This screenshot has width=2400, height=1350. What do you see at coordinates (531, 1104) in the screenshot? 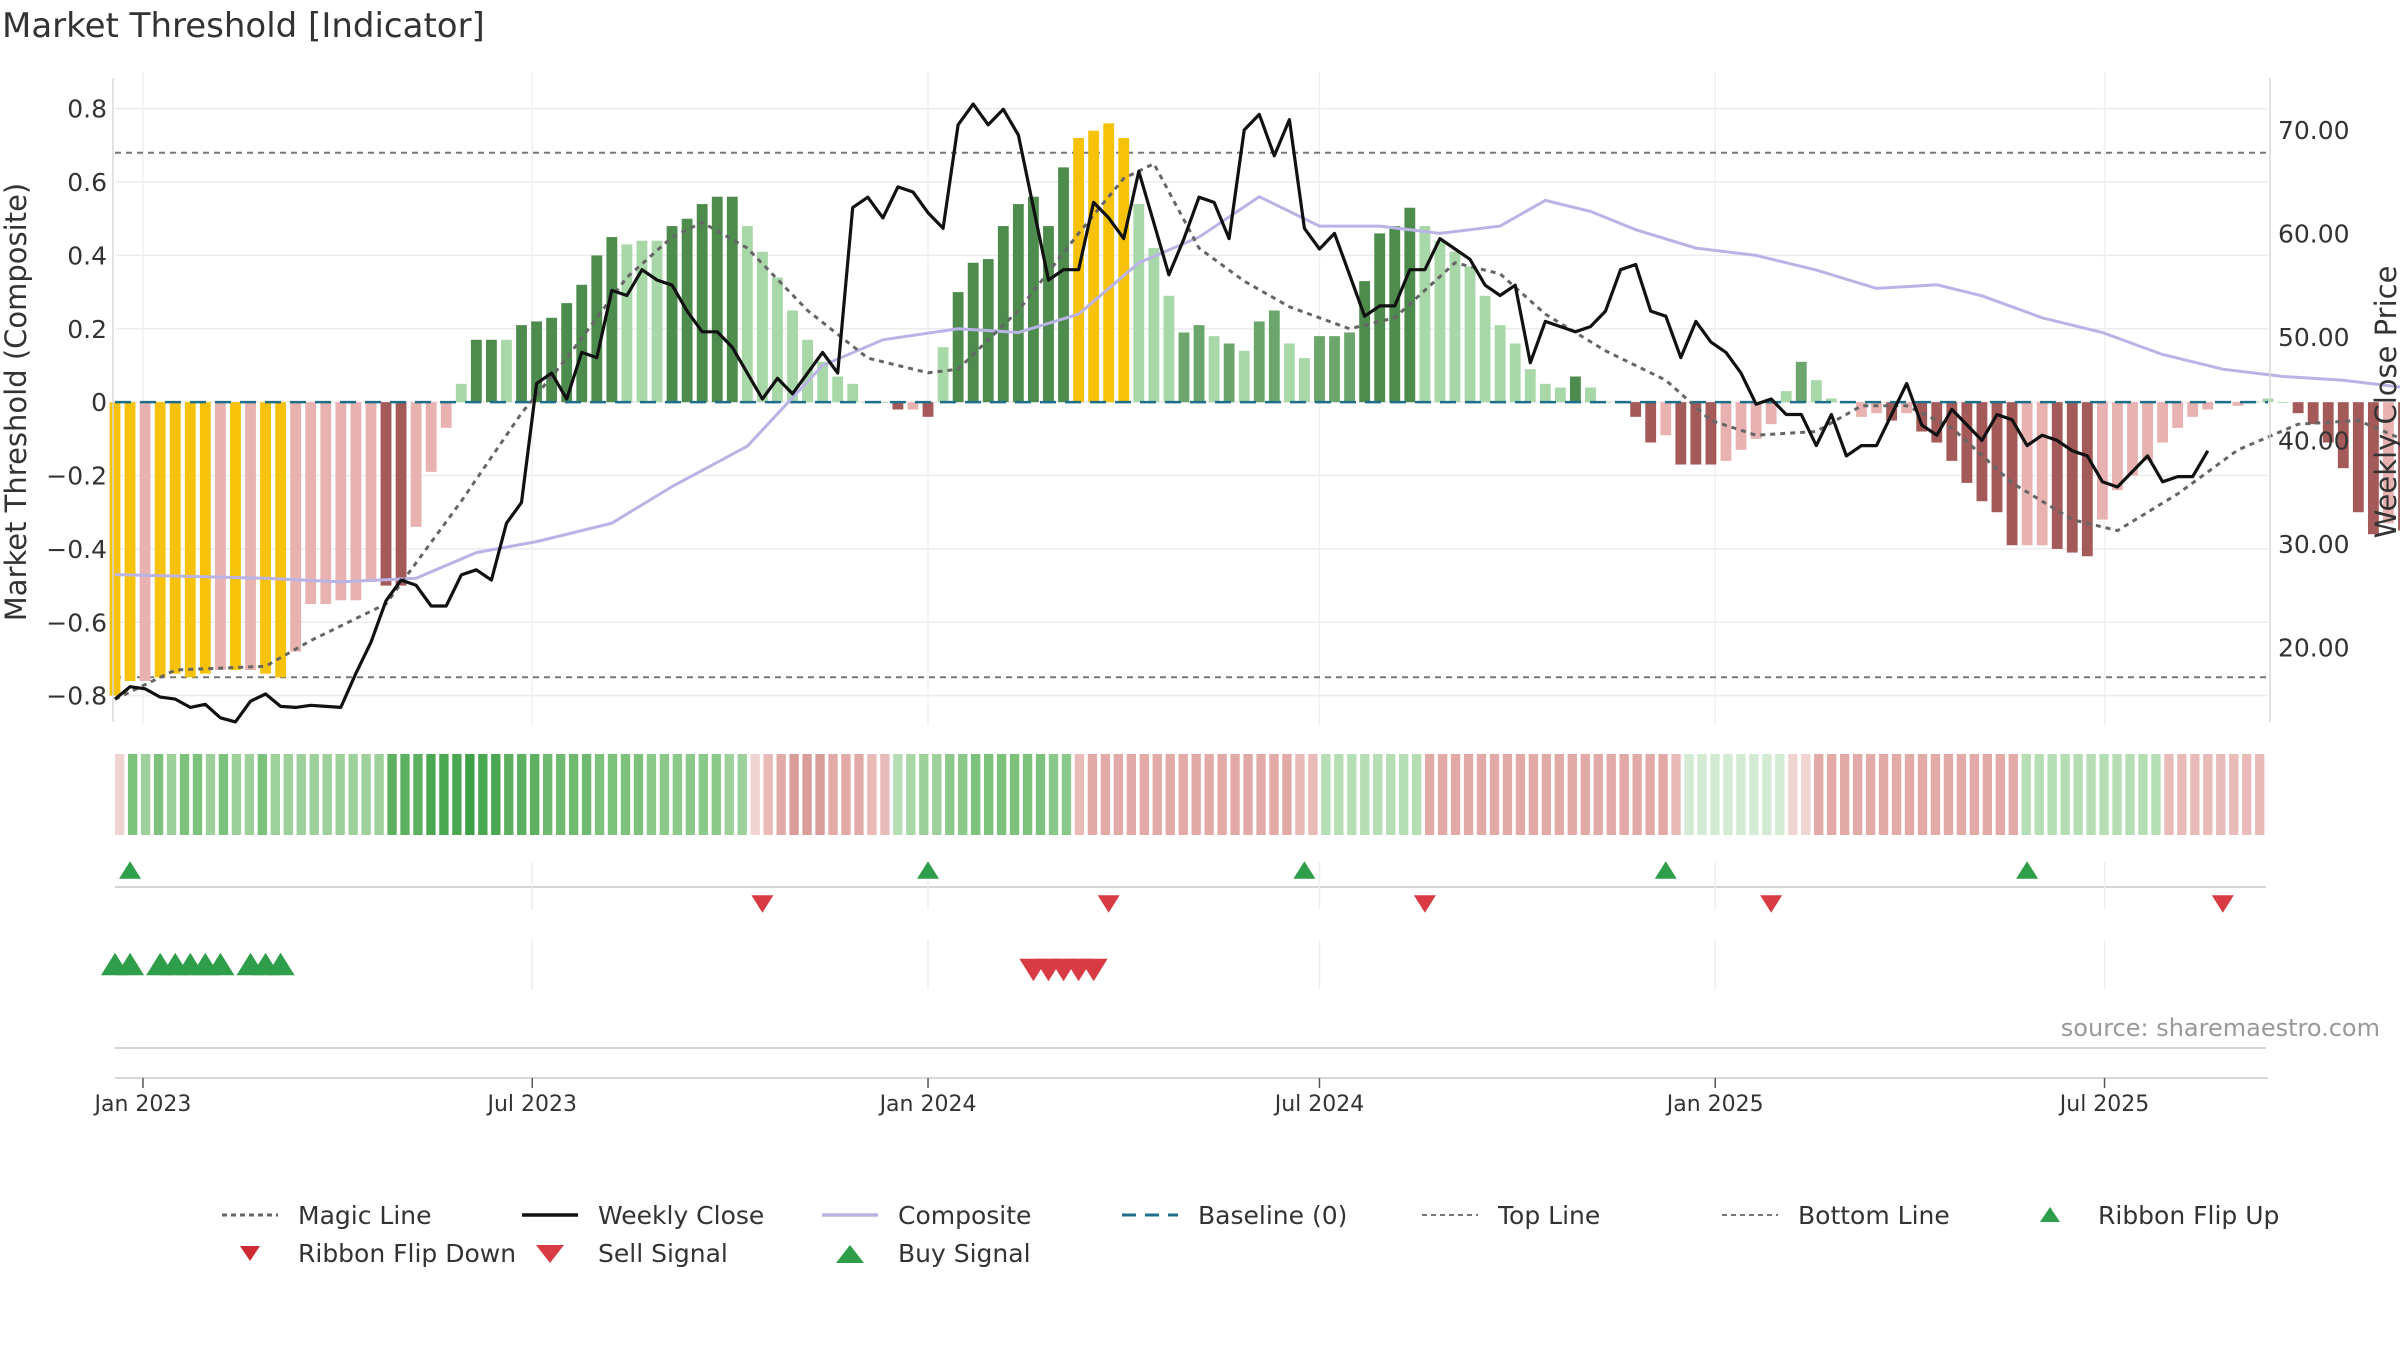
I see `x-tick-label: Jul 2023` at bounding box center [531, 1104].